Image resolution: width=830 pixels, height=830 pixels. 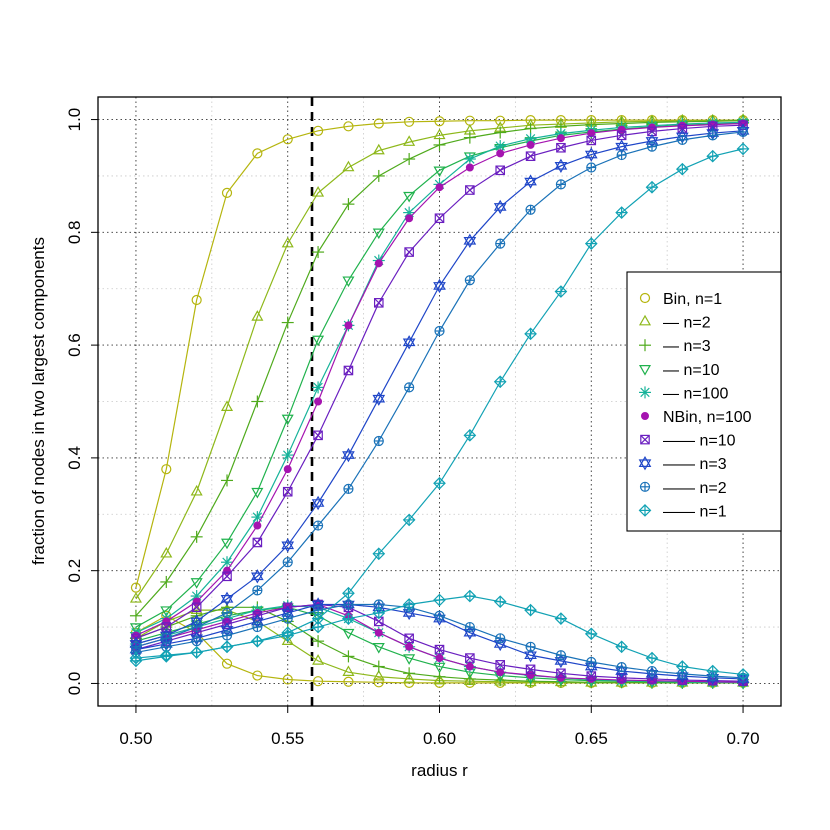 I want to click on x-tick-label: 0.65, so click(x=591, y=738).